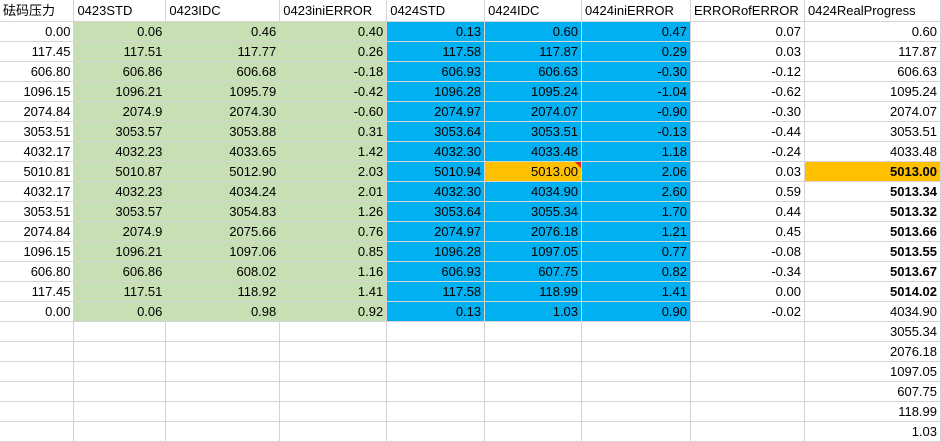 This screenshot has width=941, height=442. What do you see at coordinates (223, 271) in the screenshot?
I see `cell: 608.02` at bounding box center [223, 271].